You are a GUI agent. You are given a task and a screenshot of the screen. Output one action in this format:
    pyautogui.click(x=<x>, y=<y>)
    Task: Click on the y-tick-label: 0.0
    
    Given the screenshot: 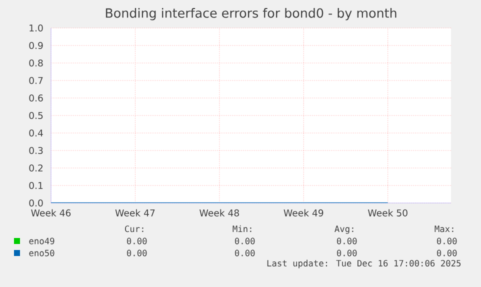 What is the action you would take?
    pyautogui.click(x=36, y=203)
    